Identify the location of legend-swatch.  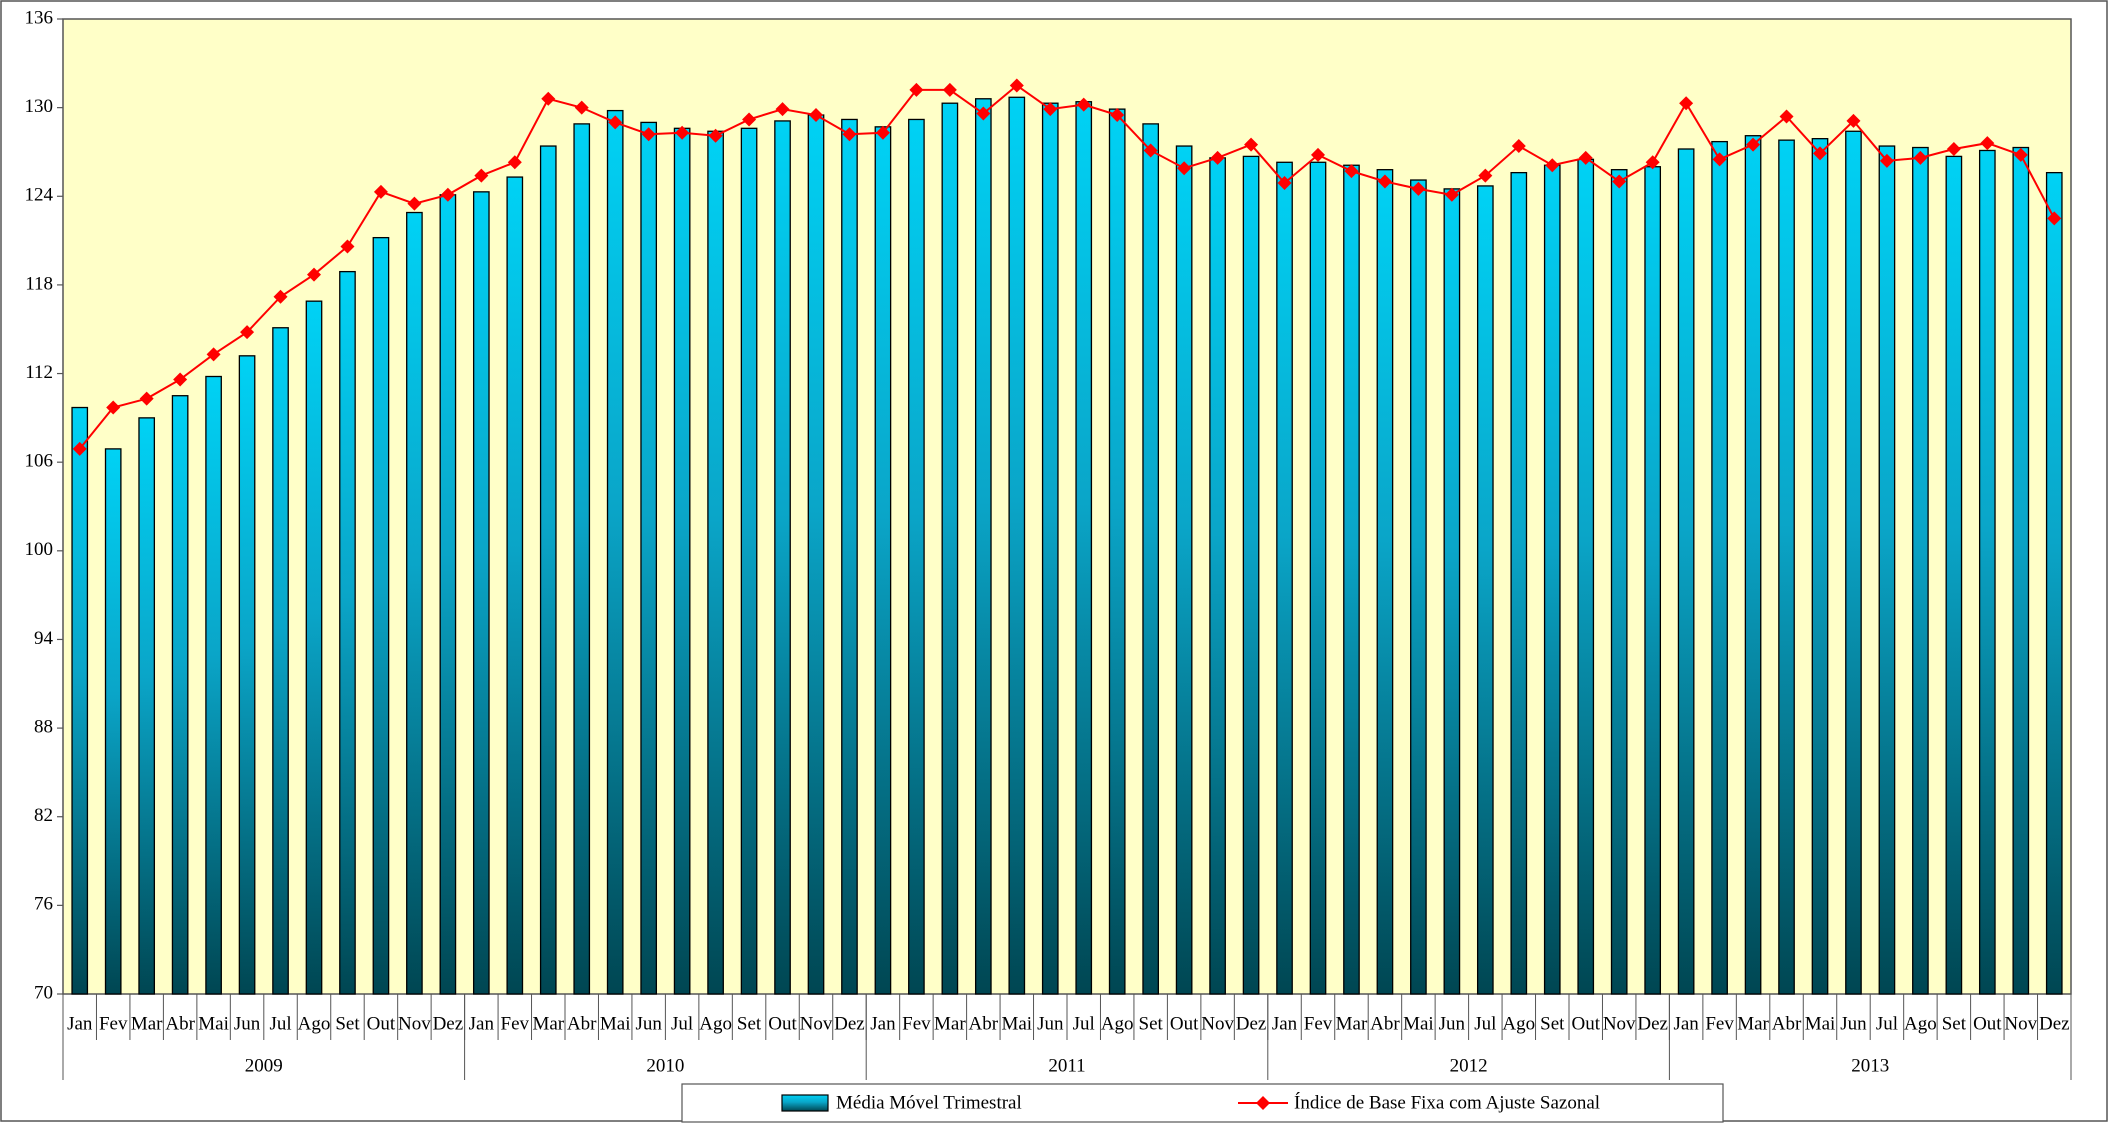
(805, 1103).